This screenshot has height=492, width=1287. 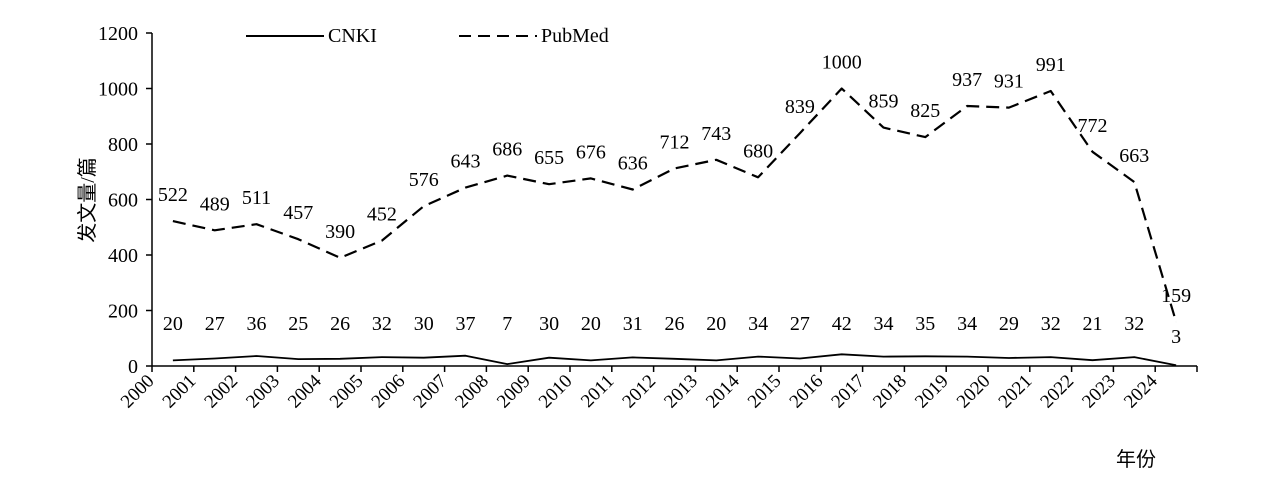 What do you see at coordinates (925, 324) in the screenshot?
I see `data-label-cnki: 35` at bounding box center [925, 324].